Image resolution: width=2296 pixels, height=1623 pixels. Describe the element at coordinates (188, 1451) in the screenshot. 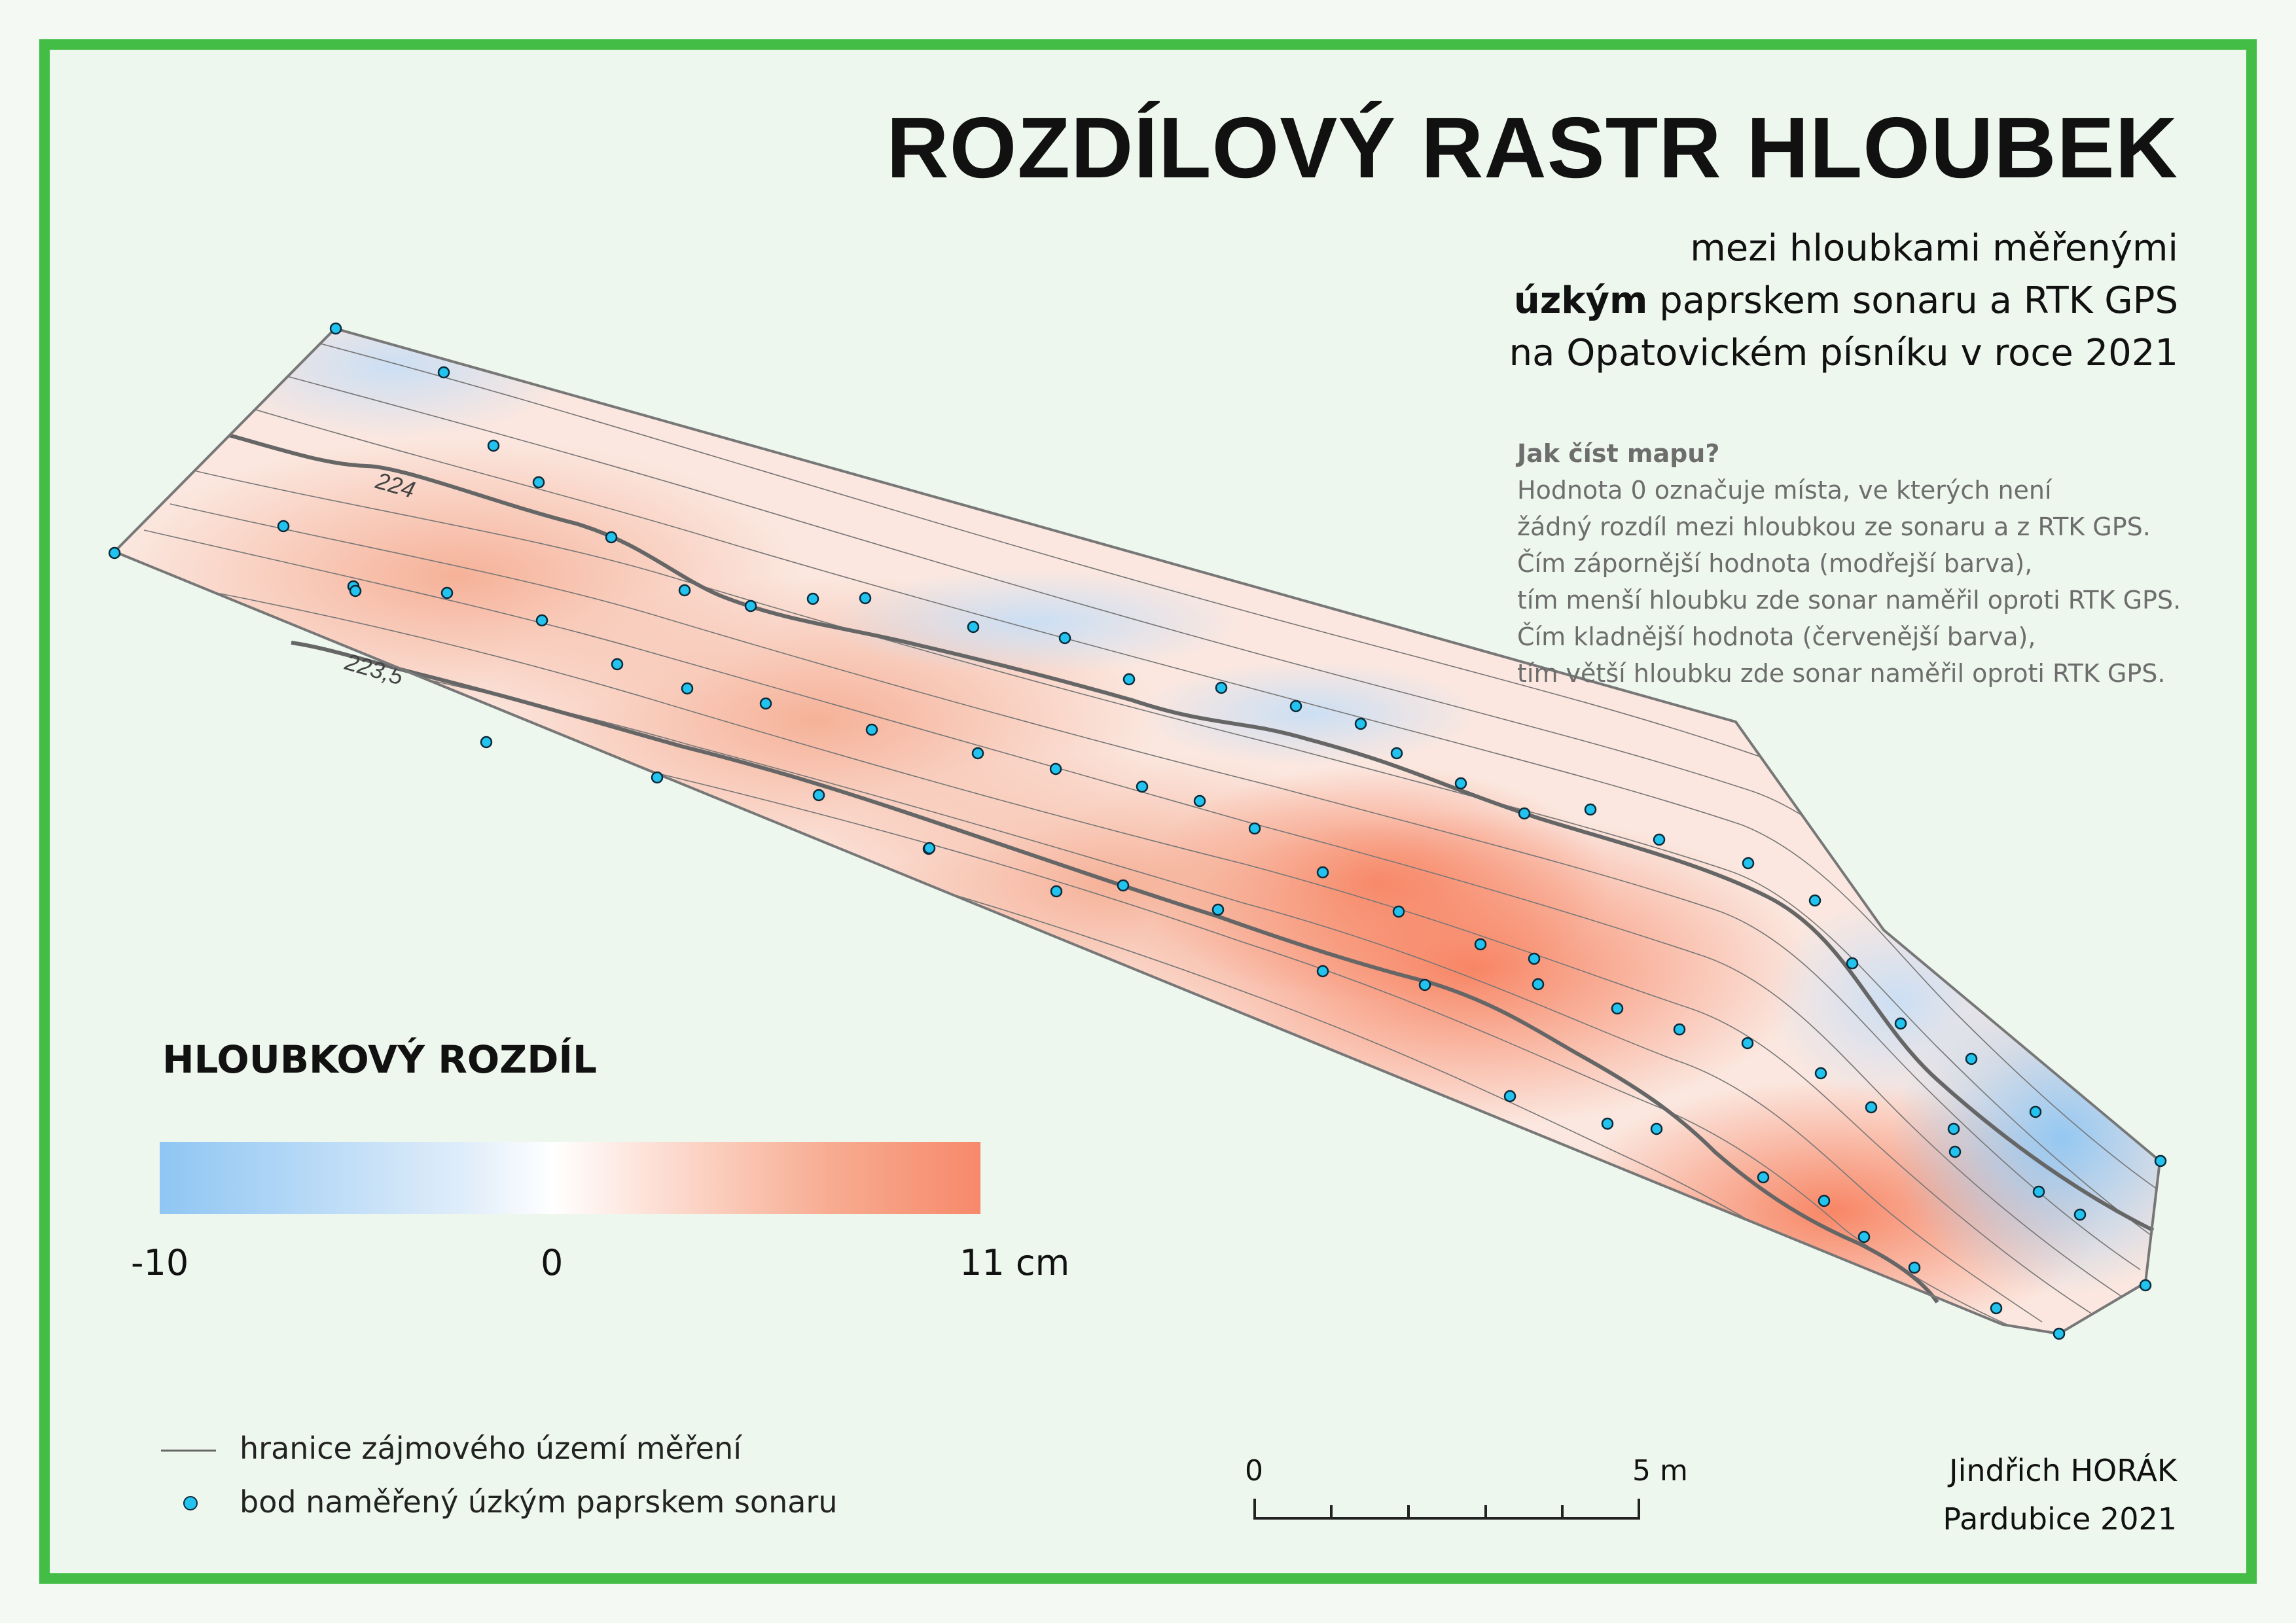

I see `boundary-legend-symbol` at that location.